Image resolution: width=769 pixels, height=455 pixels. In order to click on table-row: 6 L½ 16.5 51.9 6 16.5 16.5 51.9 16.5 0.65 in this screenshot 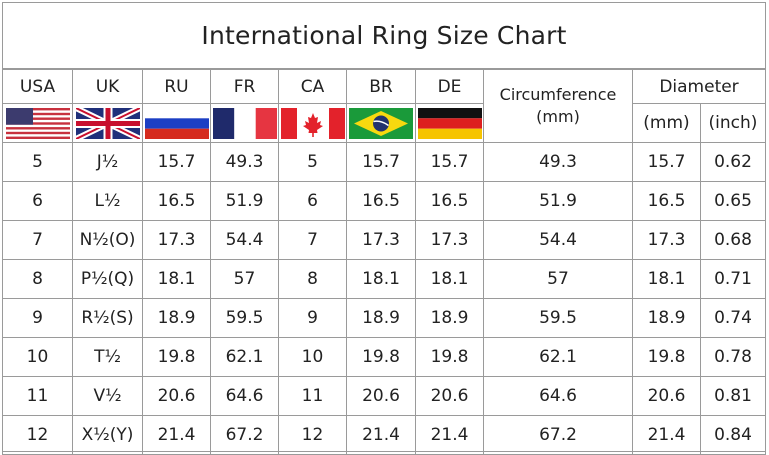, I will do `click(384, 201)`.